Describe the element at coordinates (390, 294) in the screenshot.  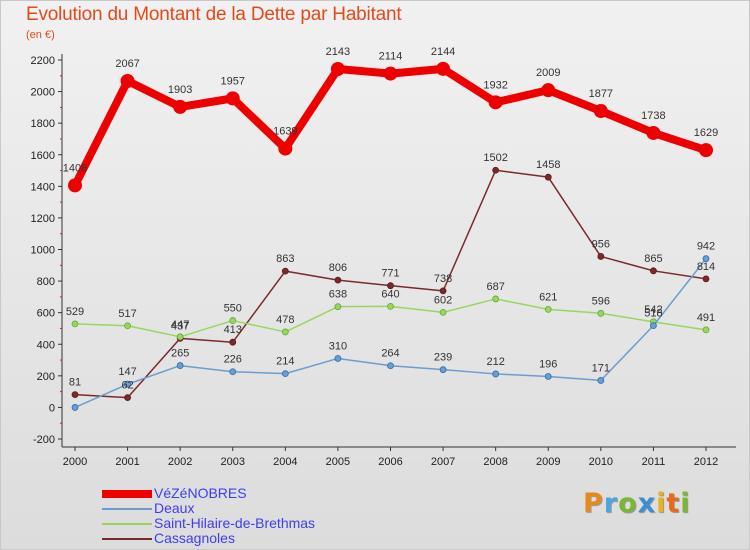
I see `data-label: 640` at that location.